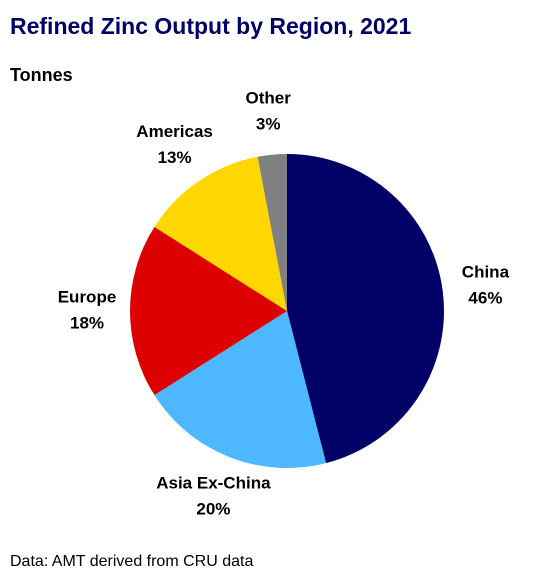 This screenshot has height=578, width=533. I want to click on slice-label: Other, so click(269, 97).